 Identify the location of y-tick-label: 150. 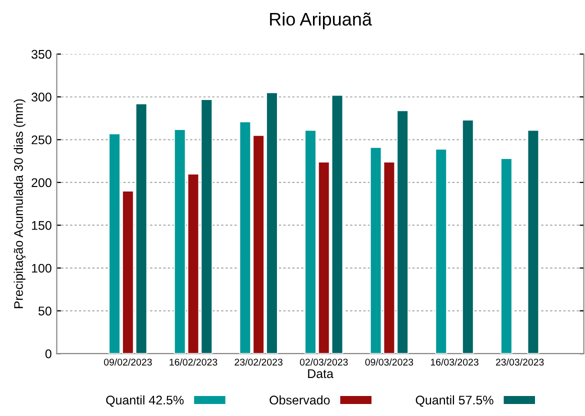
(42, 225).